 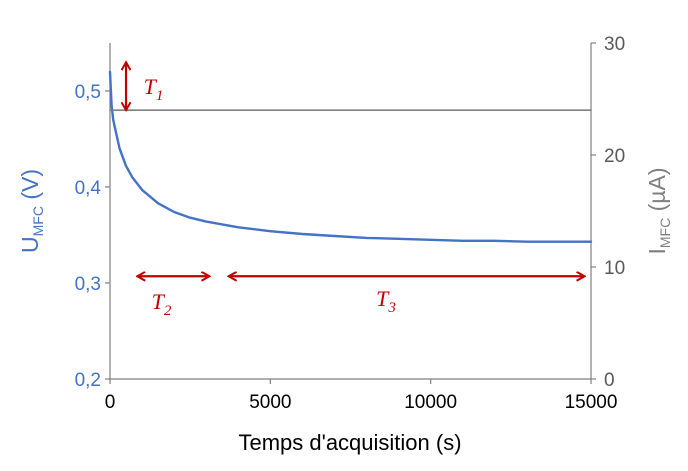 I want to click on x-axis-ticks: 0 5000 10000 15000, so click(x=361, y=396).